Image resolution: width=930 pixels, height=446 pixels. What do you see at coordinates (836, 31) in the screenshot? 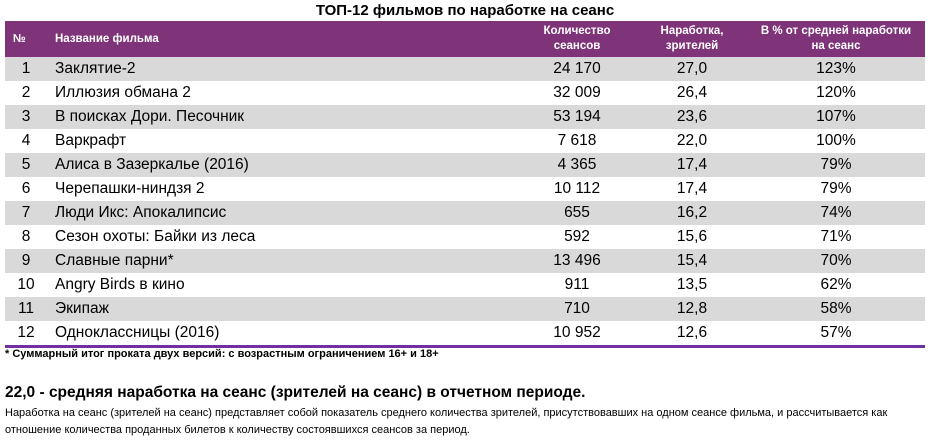
I see `header-pct-line1: В % от средней наработки` at bounding box center [836, 31].